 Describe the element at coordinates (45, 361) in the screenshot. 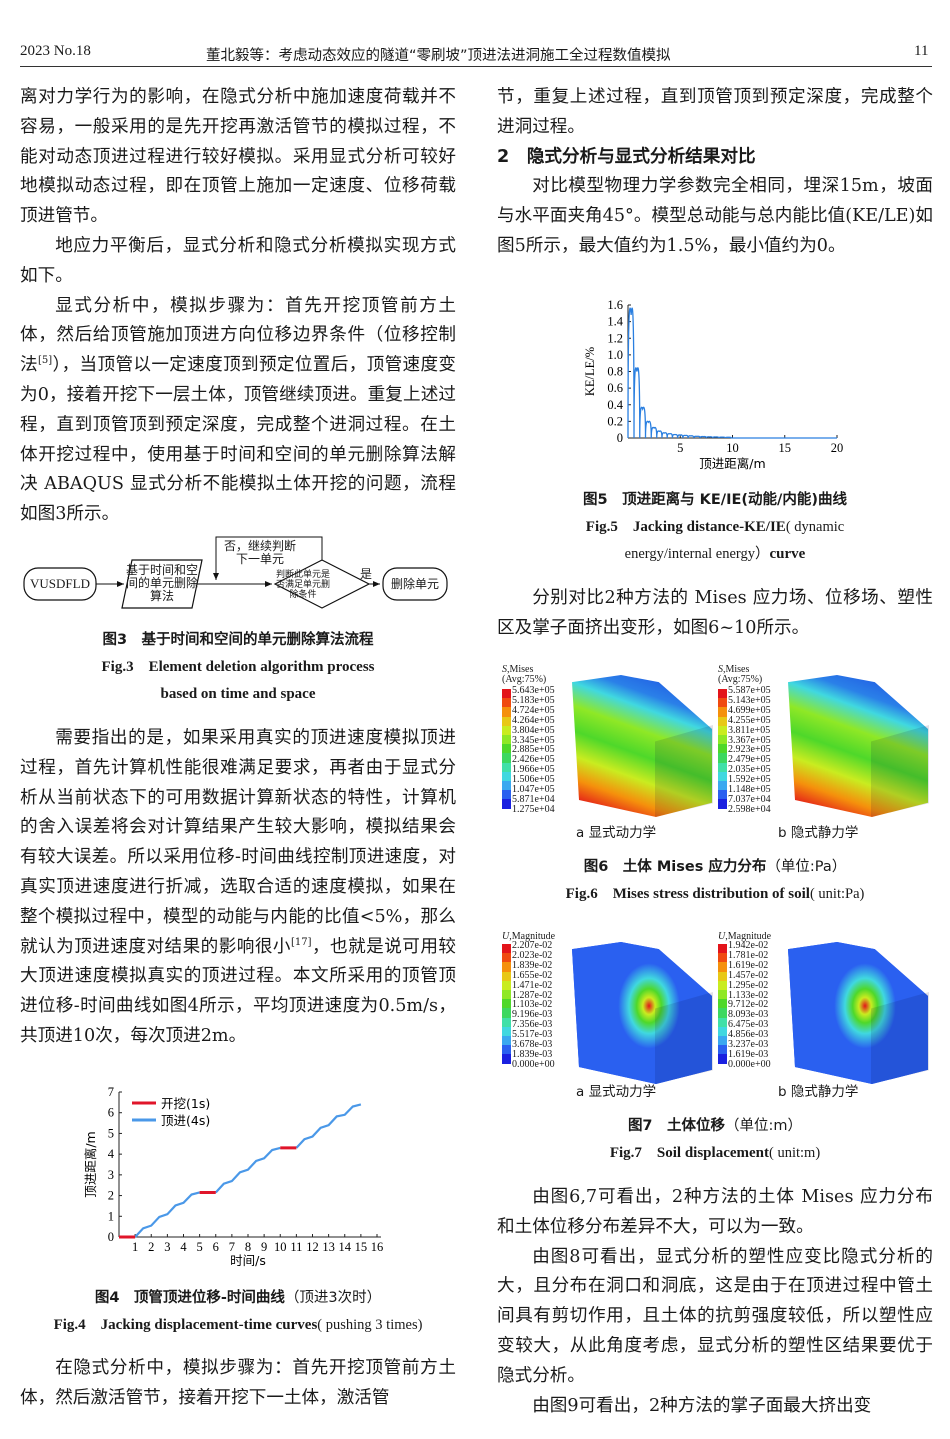

I see `citation: [5]` at that location.